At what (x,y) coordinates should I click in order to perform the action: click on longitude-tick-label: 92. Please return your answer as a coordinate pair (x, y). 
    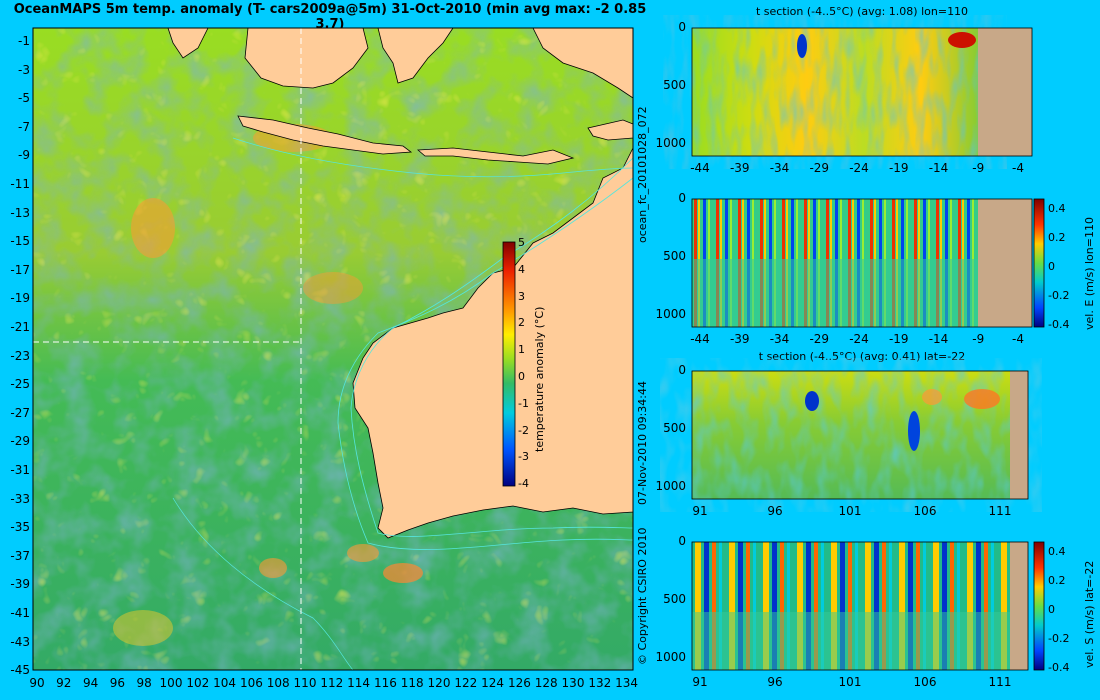
    Looking at the image, I should click on (64, 683).